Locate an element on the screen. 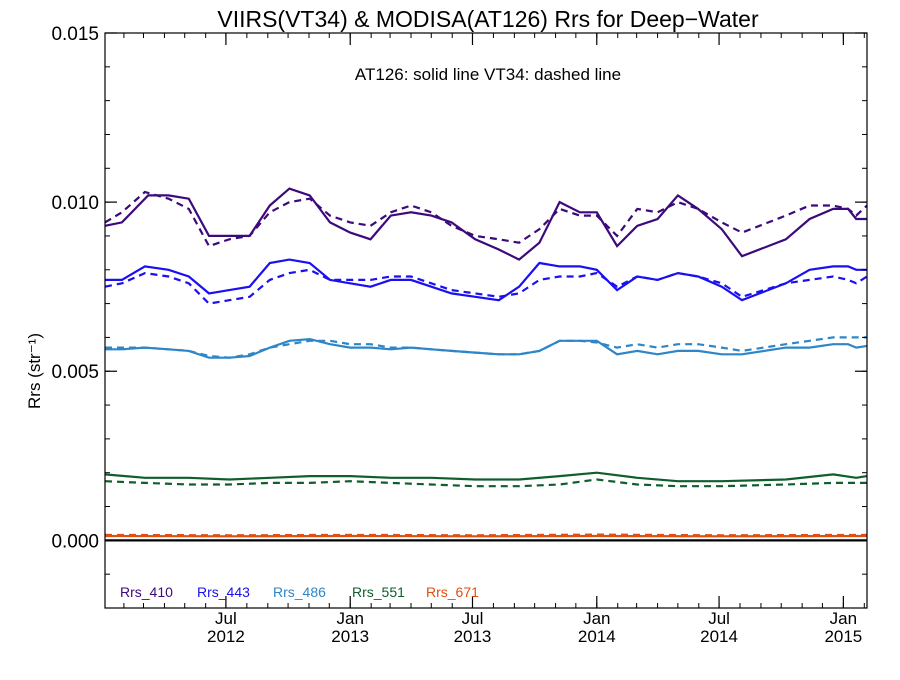  y-tick-label: 0.005 is located at coordinates (75, 372).